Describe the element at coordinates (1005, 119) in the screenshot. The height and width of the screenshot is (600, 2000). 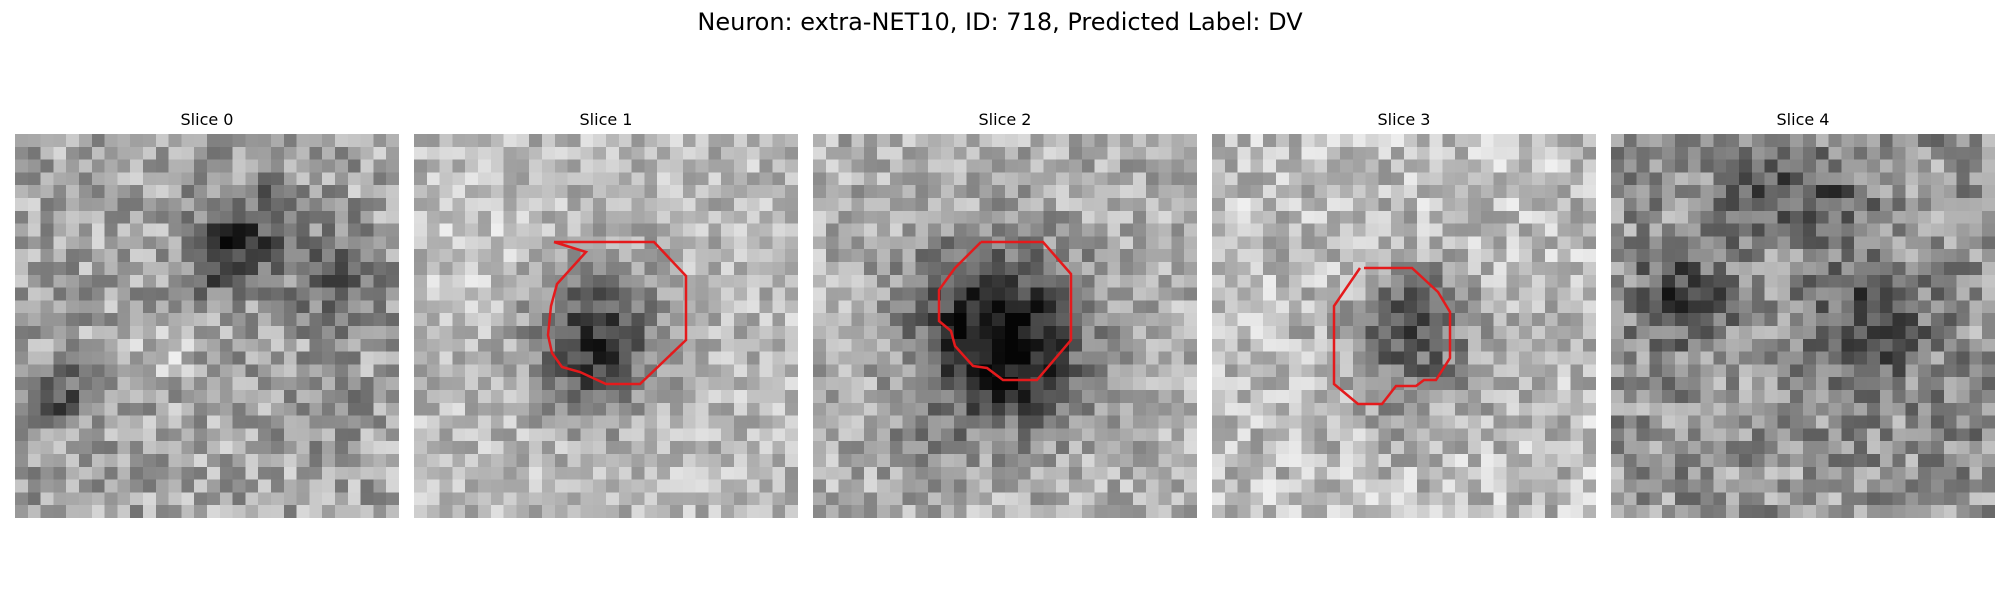
I see `slice-title: Slice 2` at that location.